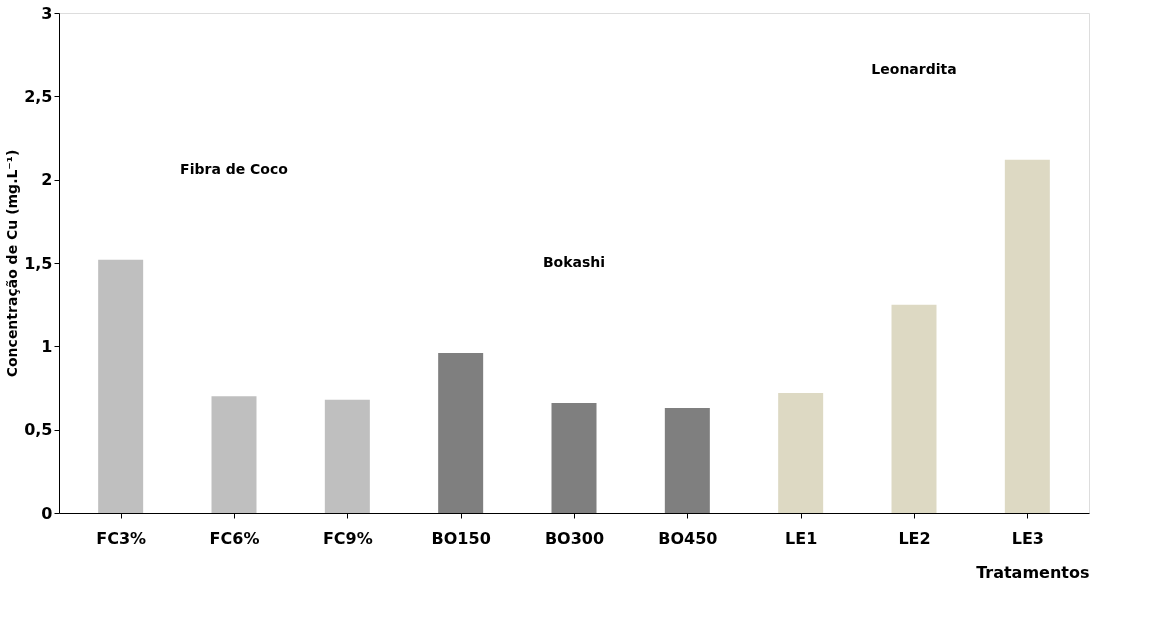 This screenshot has width=1165, height=641. I want to click on annotation: Fibra de Coco, so click(234, 168).